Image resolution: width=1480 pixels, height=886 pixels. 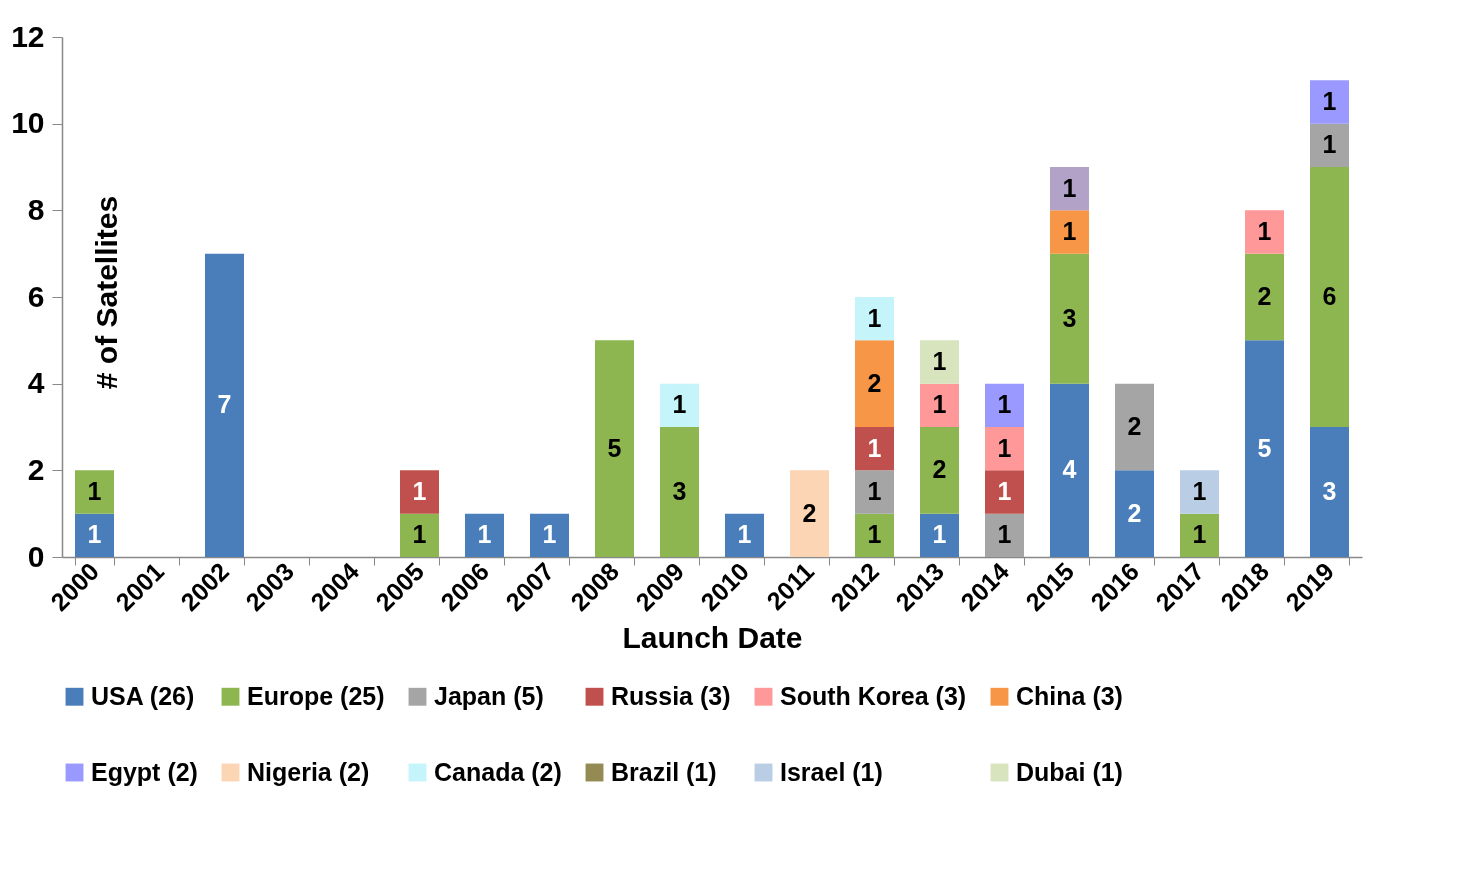 I want to click on y-axis-title: # of Satellites, so click(x=106, y=292).